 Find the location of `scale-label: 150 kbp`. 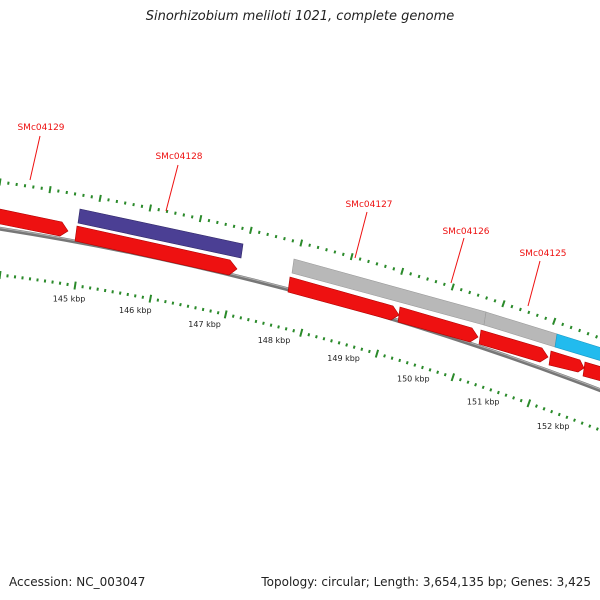

scale-label: 150 kbp is located at coordinates (413, 379).